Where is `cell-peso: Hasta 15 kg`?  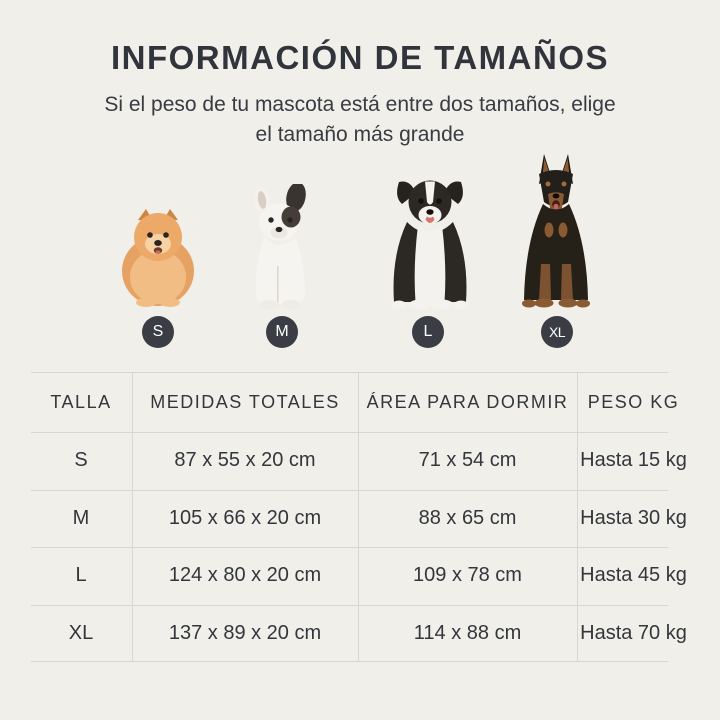 cell-peso: Hasta 15 kg is located at coordinates (633, 460).